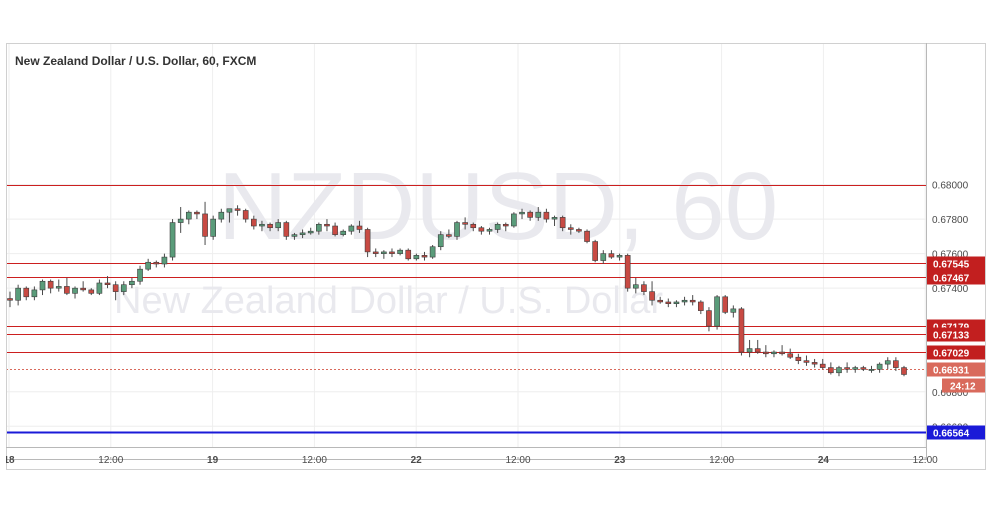 The image size is (991, 507). What do you see at coordinates (951, 279) in the screenshot?
I see `level-price-label: 0.67467` at bounding box center [951, 279].